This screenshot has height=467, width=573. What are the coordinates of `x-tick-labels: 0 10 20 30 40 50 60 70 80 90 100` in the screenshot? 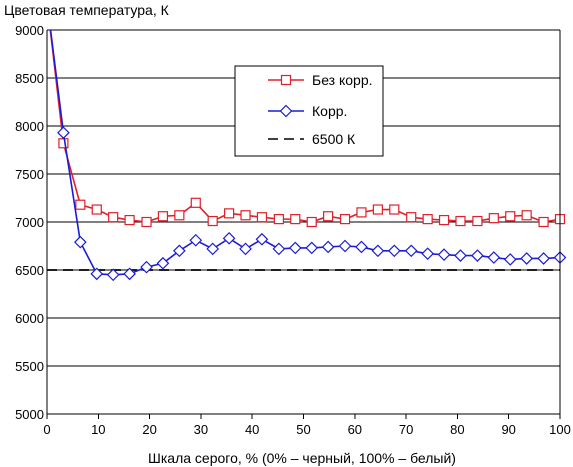 It's located at (306, 429).